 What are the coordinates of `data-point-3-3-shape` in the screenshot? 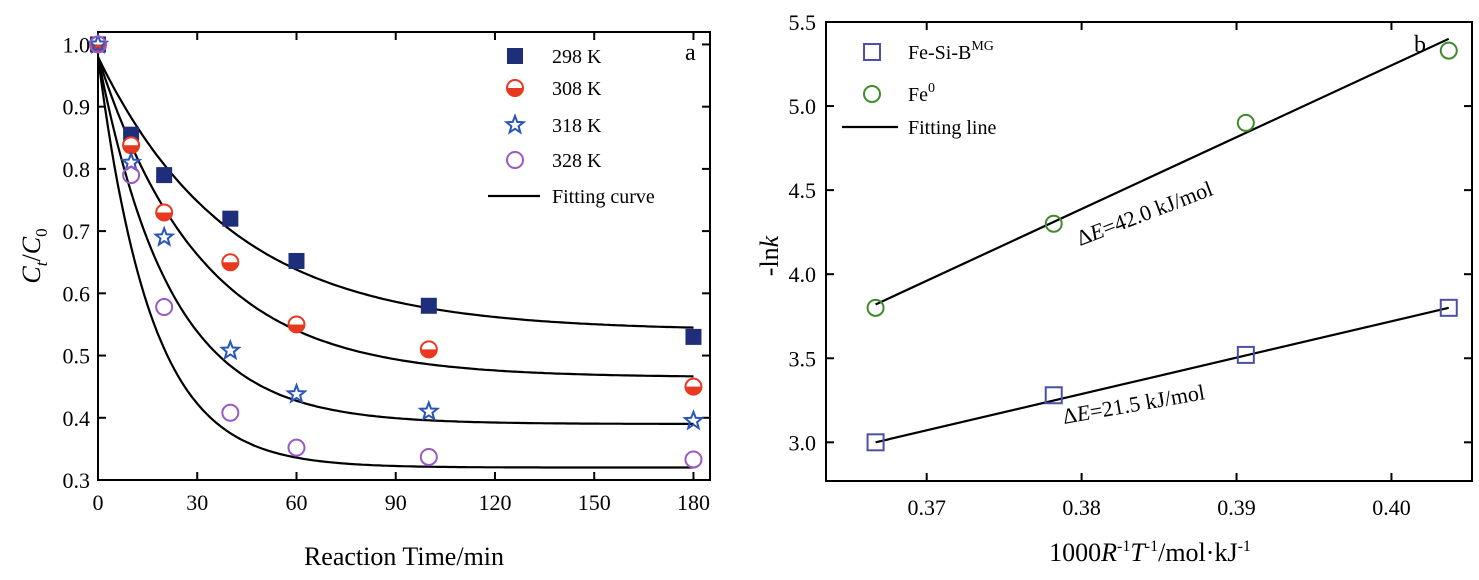 It's located at (230, 412).